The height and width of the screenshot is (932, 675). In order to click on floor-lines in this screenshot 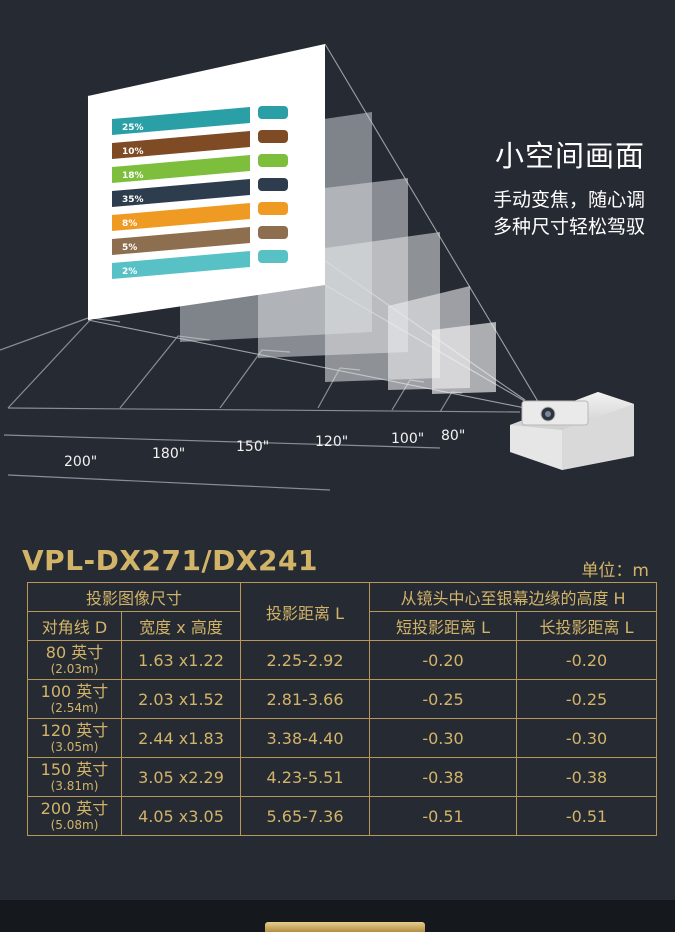, I will do `click(260, 404)`.